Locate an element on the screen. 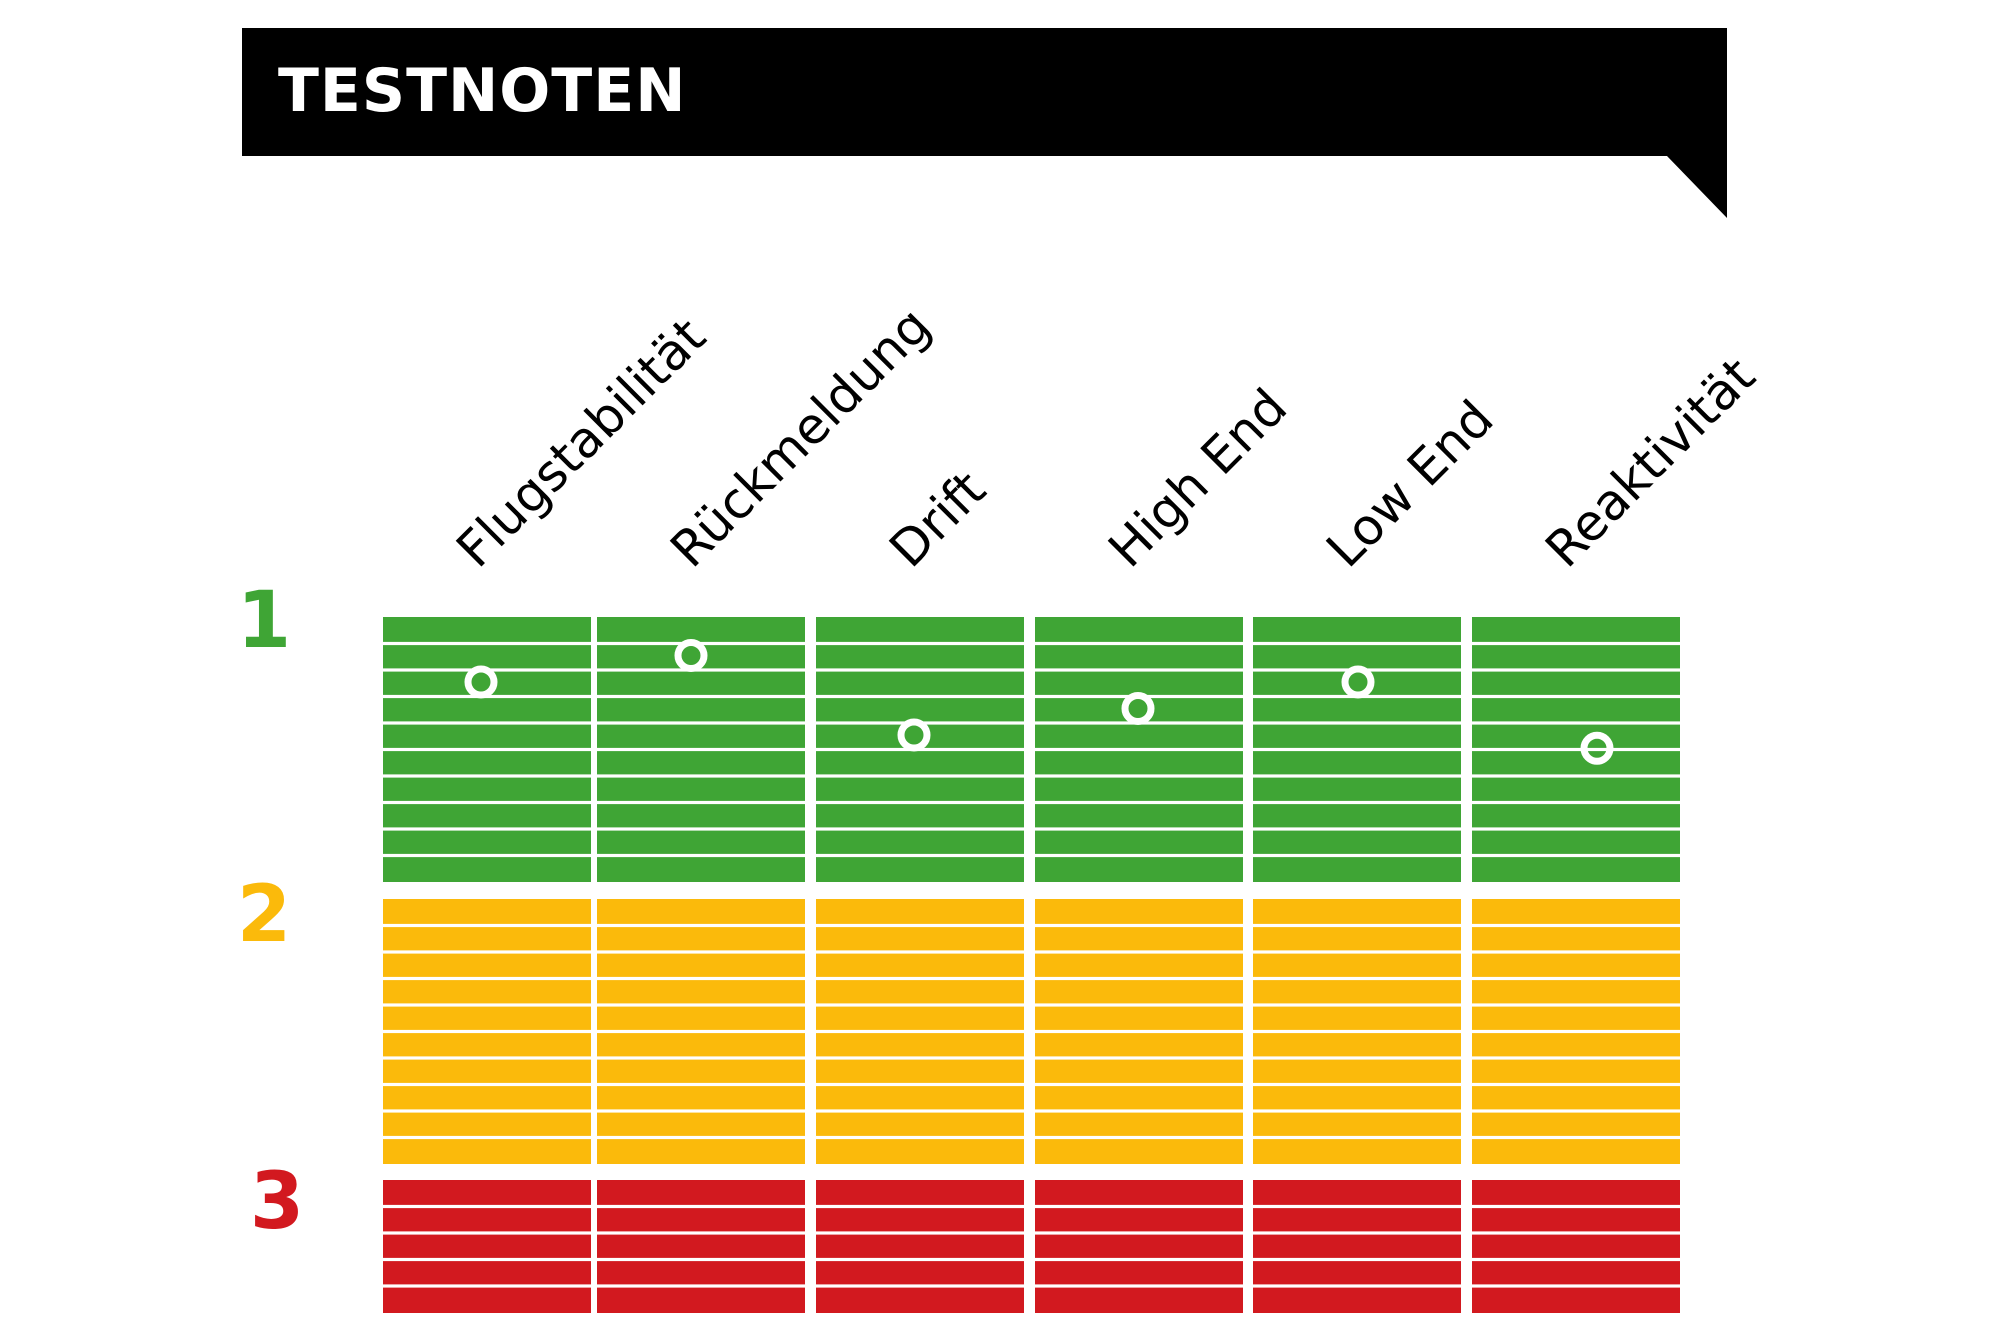 Image resolution: width=2000 pixels, height=1338 pixels. category-label: Low End is located at coordinates (1409, 483).